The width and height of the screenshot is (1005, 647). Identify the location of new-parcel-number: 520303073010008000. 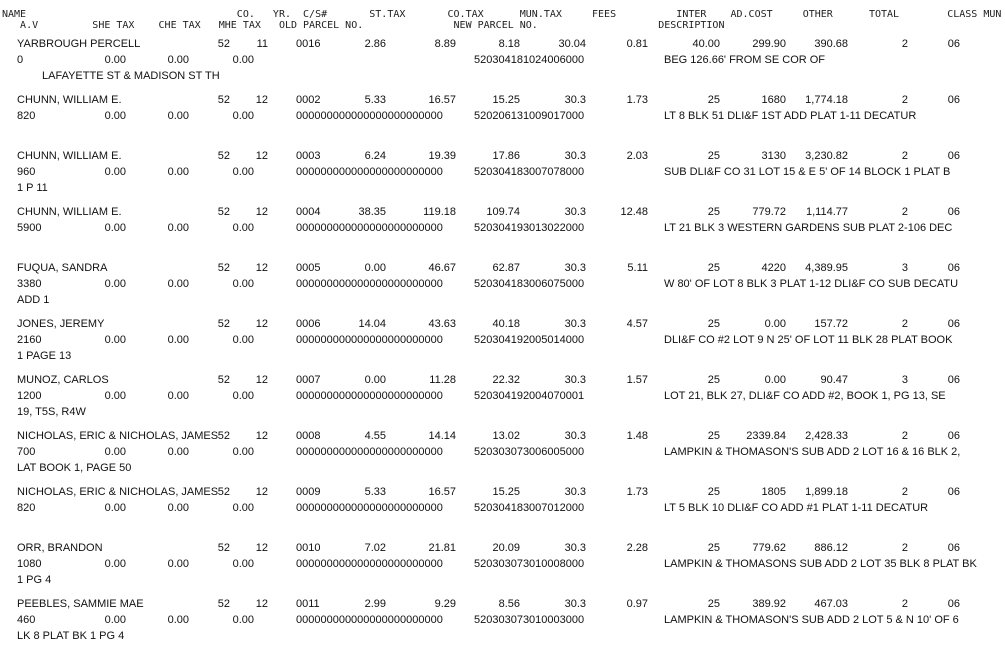
(529, 564).